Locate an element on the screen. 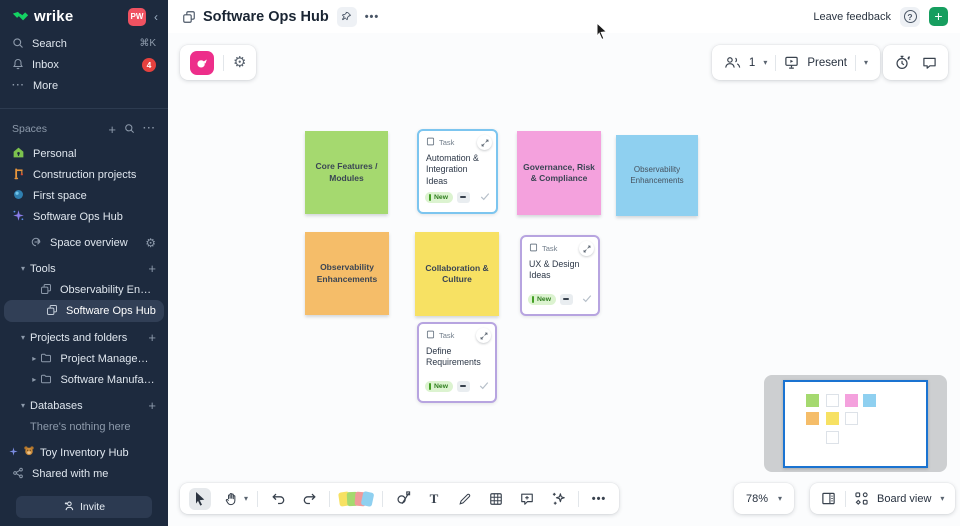 Image resolution: width=960 pixels, height=526 pixels. task-footer: New is located at coordinates (457, 386).